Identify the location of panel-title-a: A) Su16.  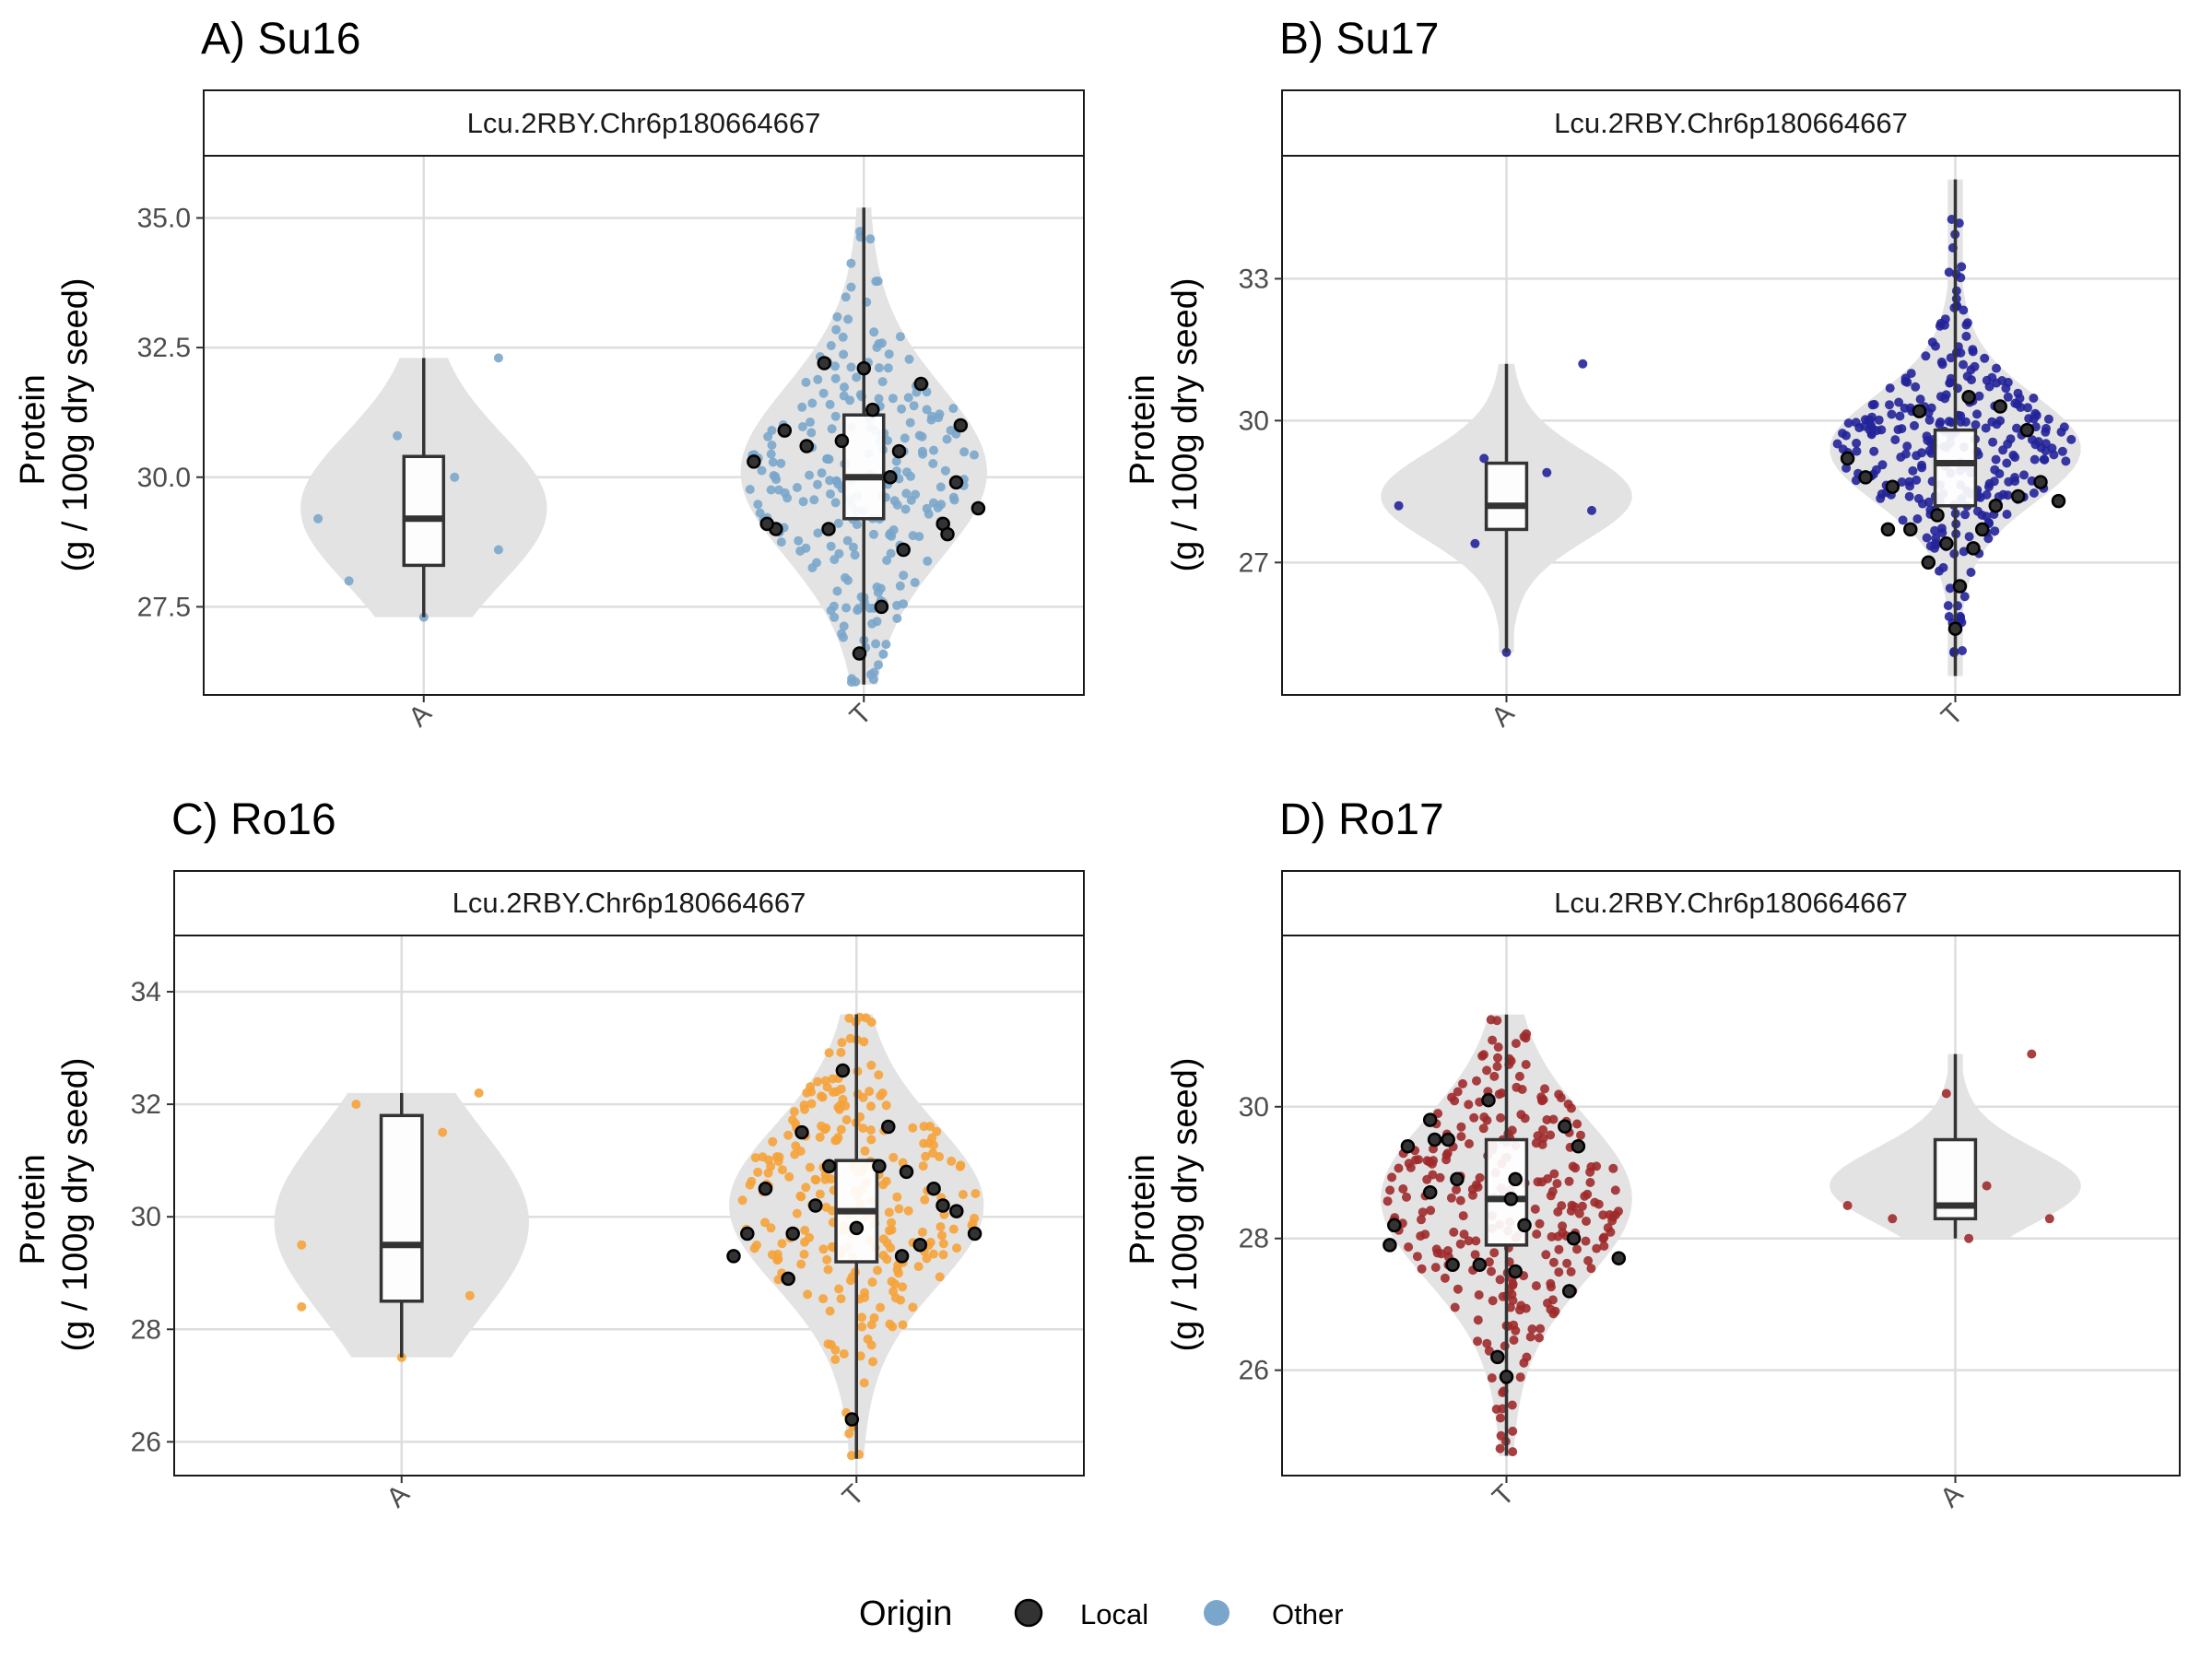
(280, 39).